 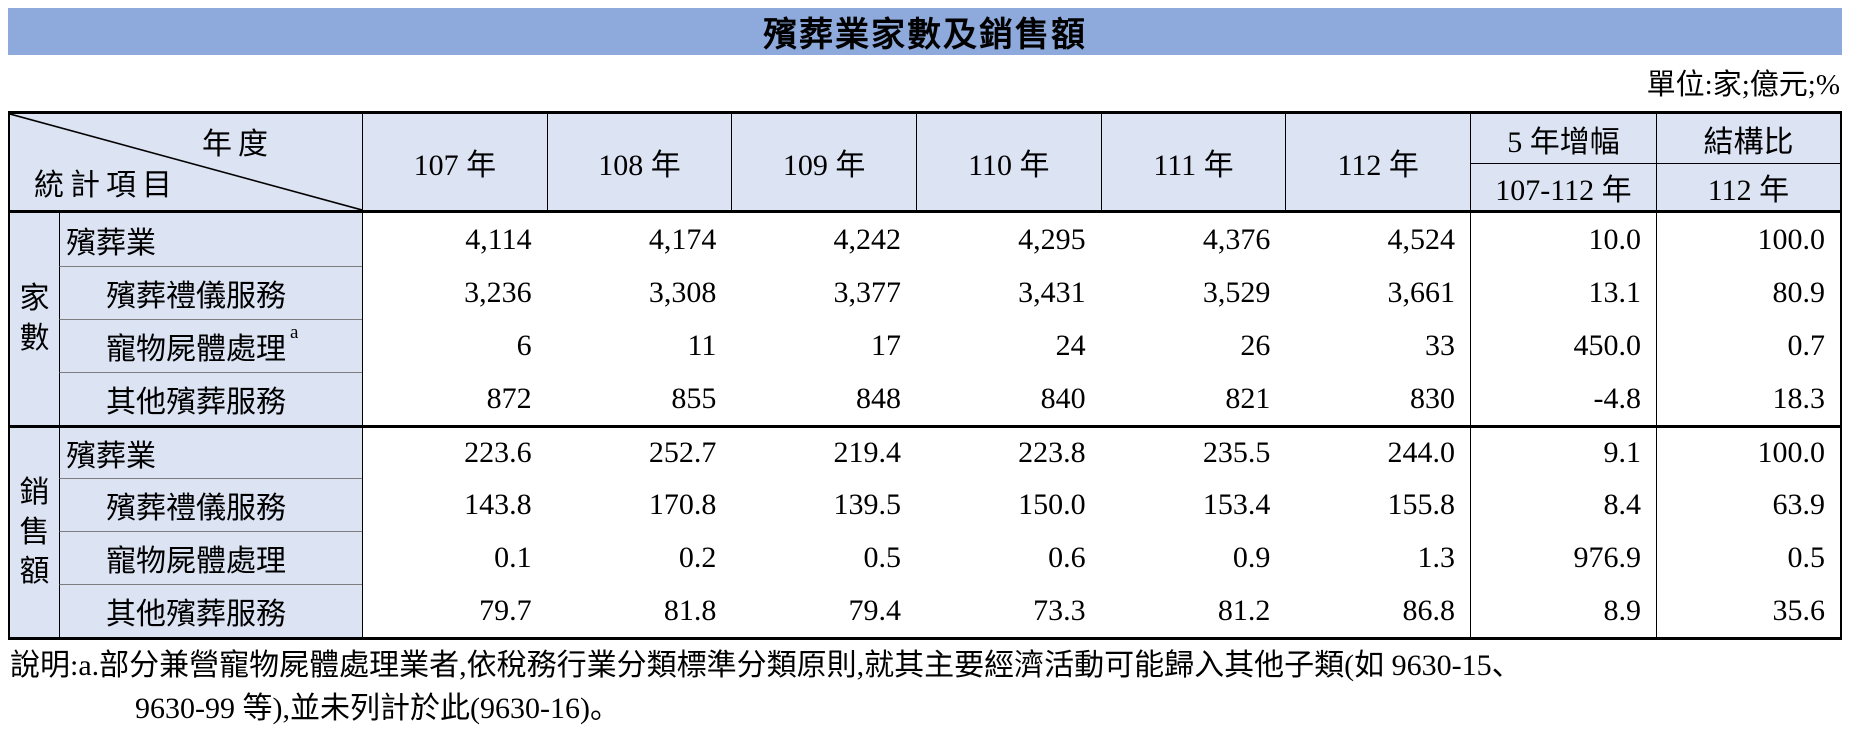 What do you see at coordinates (1563, 610) in the screenshot?
I see `growth-cell: 8.9` at bounding box center [1563, 610].